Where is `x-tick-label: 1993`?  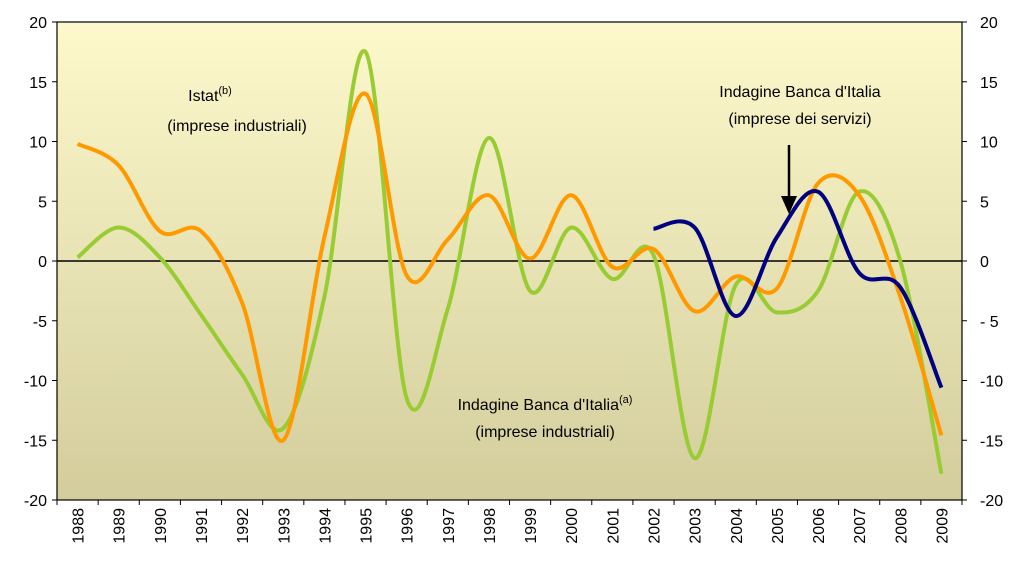 x-tick-label: 1993 is located at coordinates (284, 526).